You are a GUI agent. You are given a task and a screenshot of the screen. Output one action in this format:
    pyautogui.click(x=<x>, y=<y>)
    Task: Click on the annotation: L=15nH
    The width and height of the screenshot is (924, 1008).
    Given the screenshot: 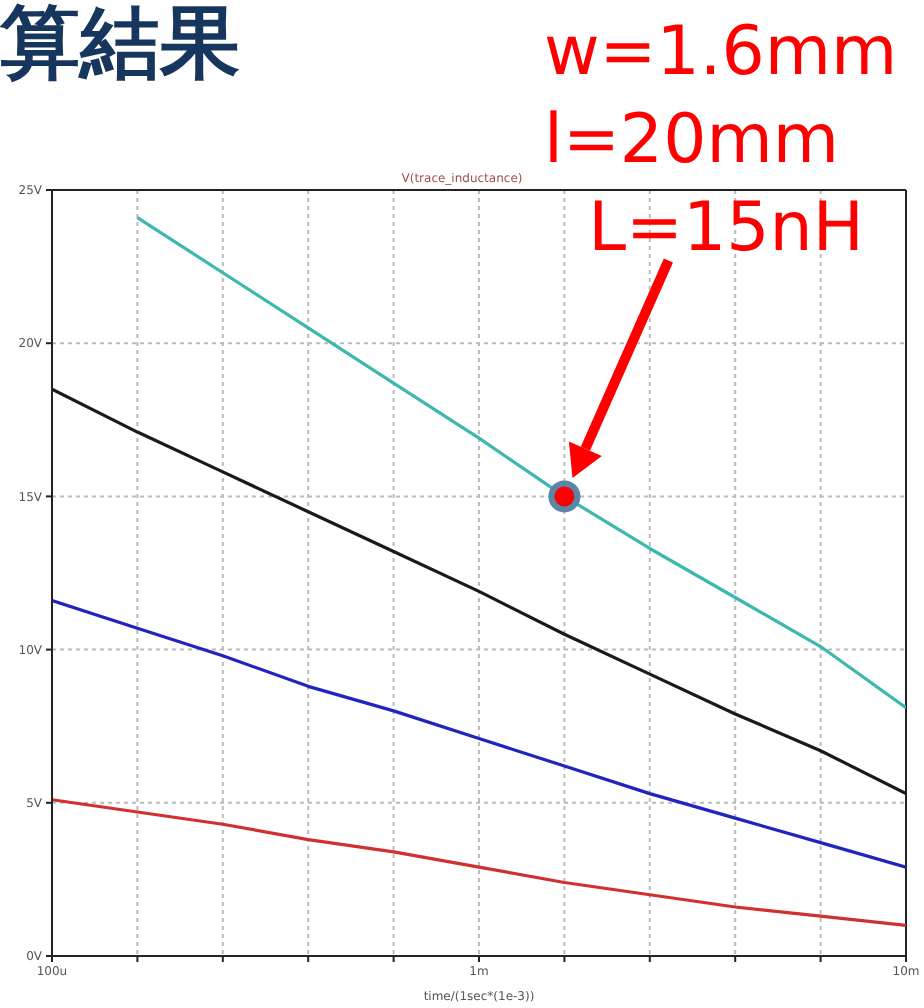 What is the action you would take?
    pyautogui.click(x=726, y=229)
    